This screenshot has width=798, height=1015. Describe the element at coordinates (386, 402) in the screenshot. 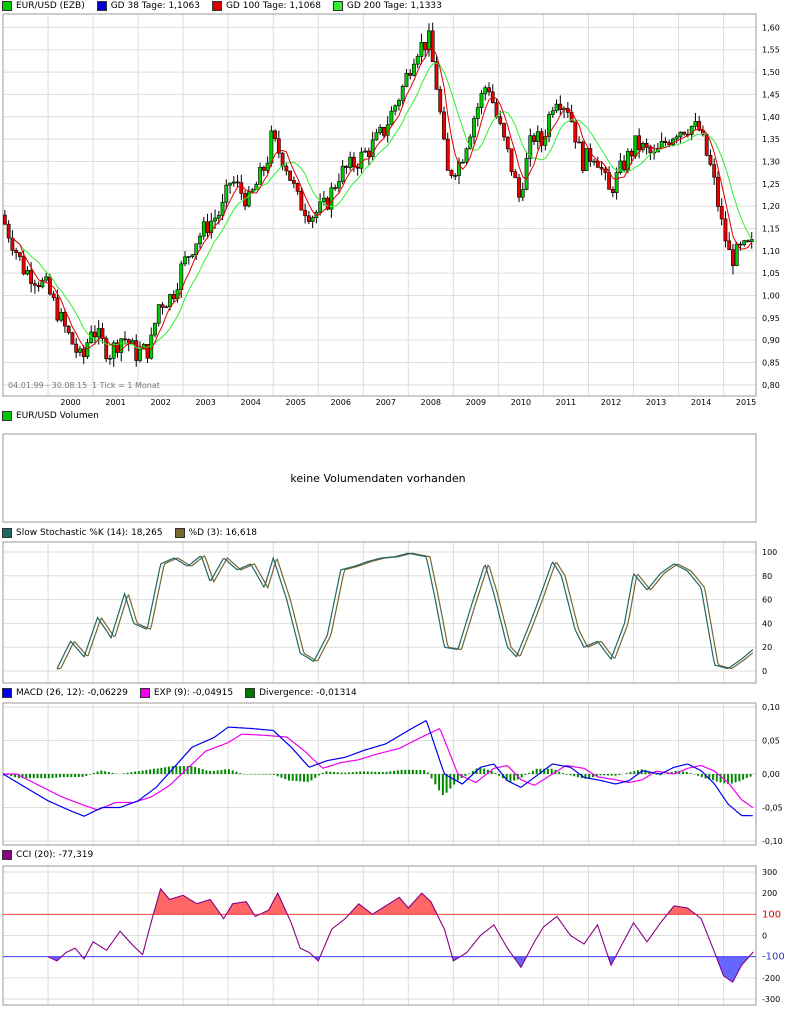

I see `price-x-tick-label: 2007` at that location.